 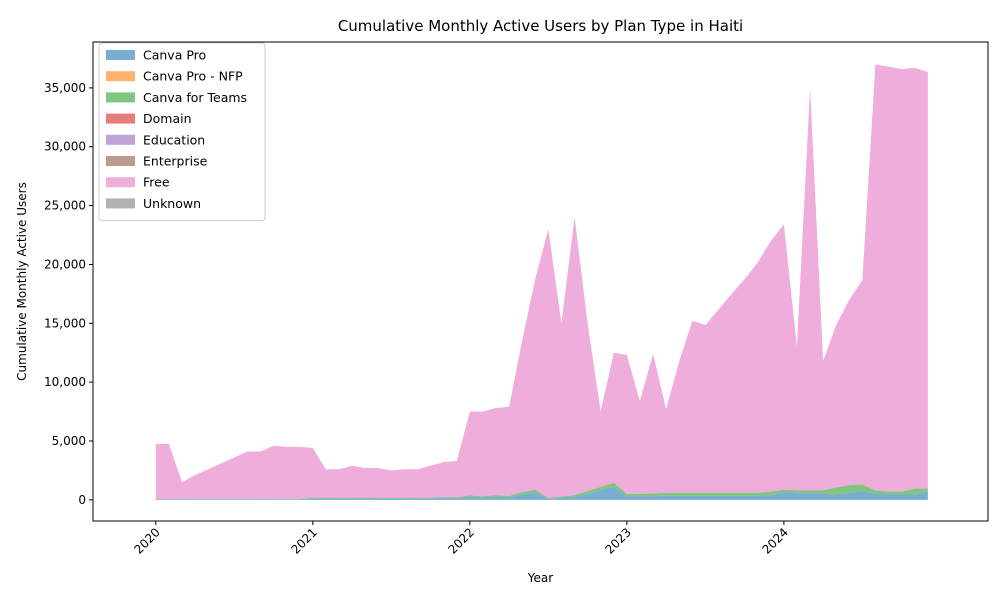 What do you see at coordinates (195, 97) in the screenshot?
I see `legend-label-canva-for-teams: Canva for Teams` at bounding box center [195, 97].